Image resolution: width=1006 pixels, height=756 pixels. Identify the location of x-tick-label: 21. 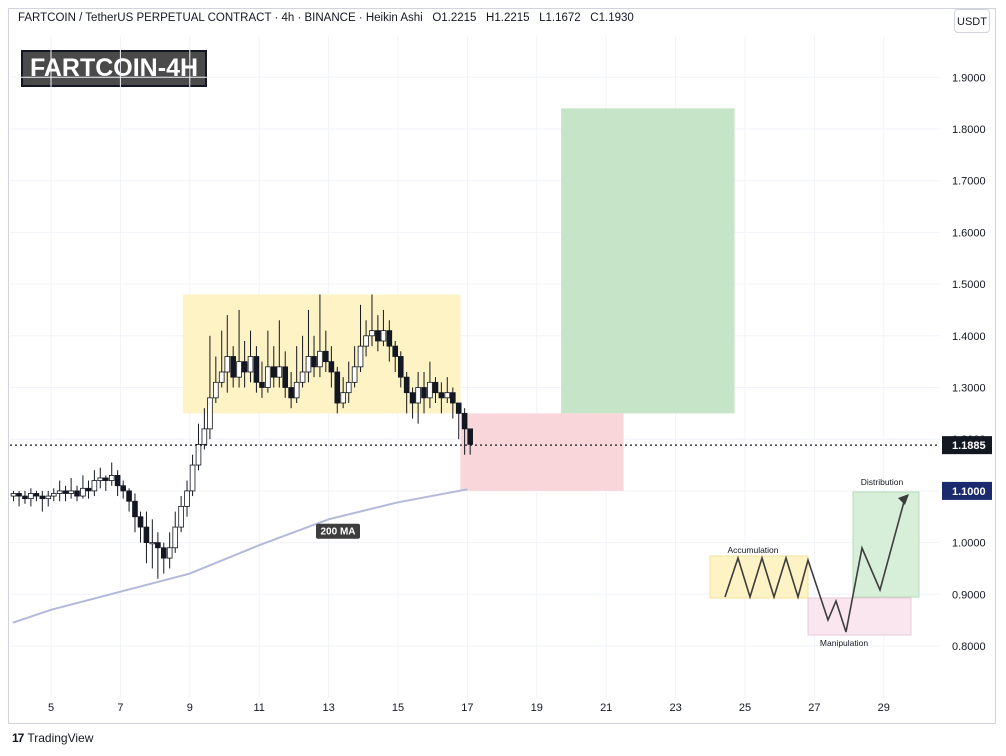
(606, 708).